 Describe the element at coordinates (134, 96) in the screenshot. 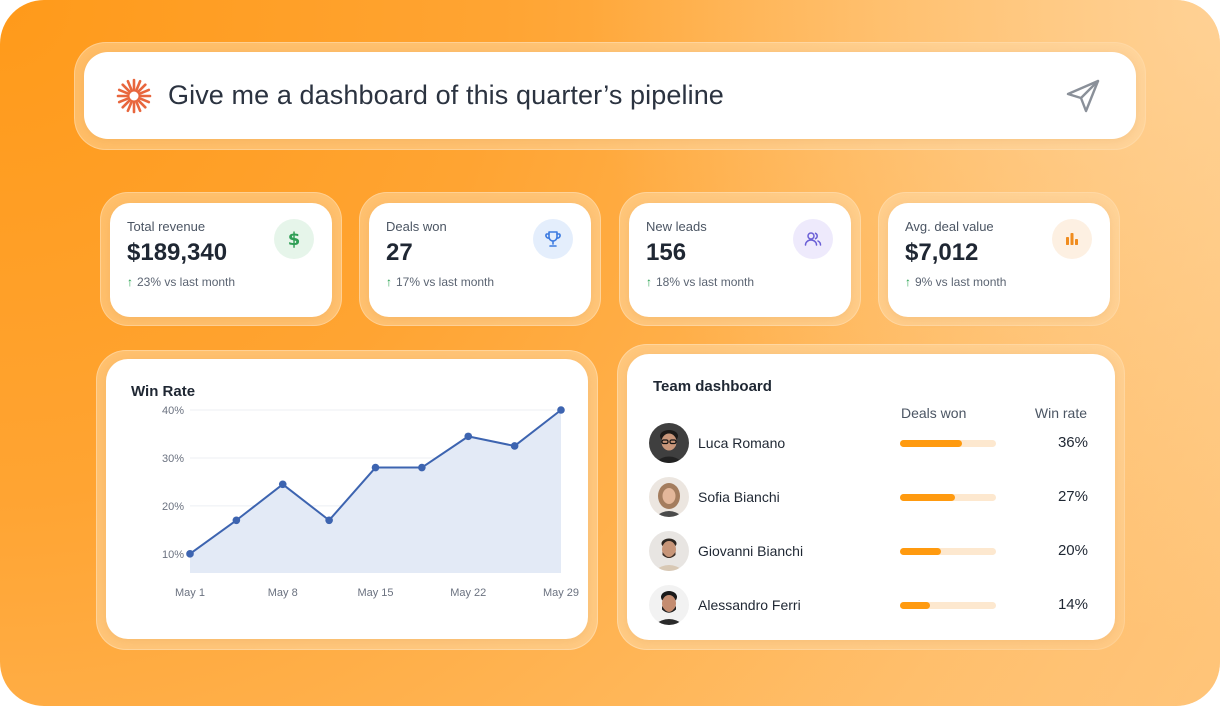

I see `sparkle-icon` at that location.